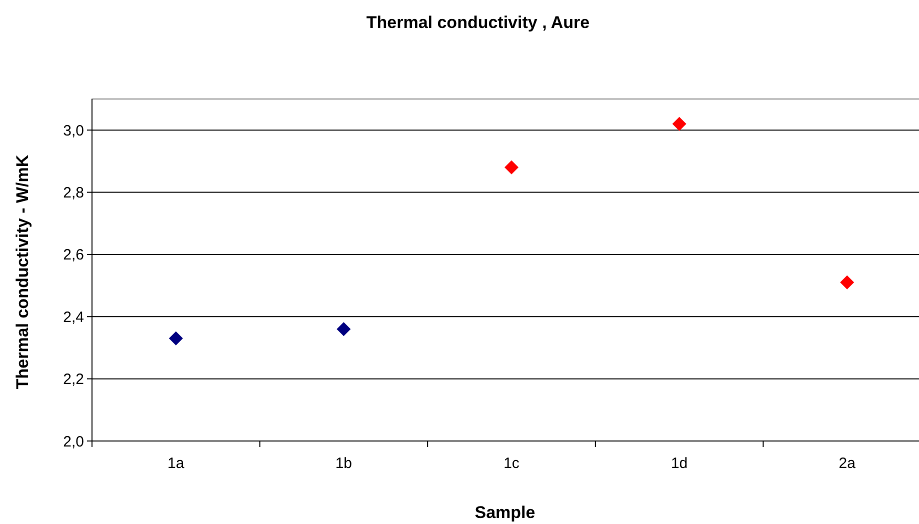  Describe the element at coordinates (73, 379) in the screenshot. I see `y-tick-label: 2,2` at that location.